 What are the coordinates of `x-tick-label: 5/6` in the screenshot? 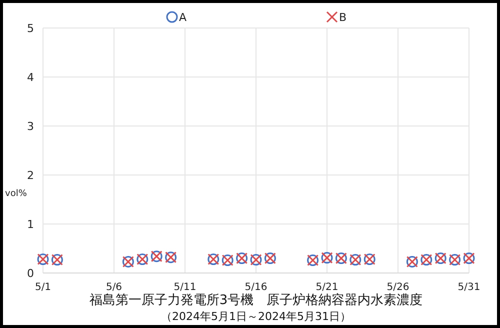 It's located at (114, 287).